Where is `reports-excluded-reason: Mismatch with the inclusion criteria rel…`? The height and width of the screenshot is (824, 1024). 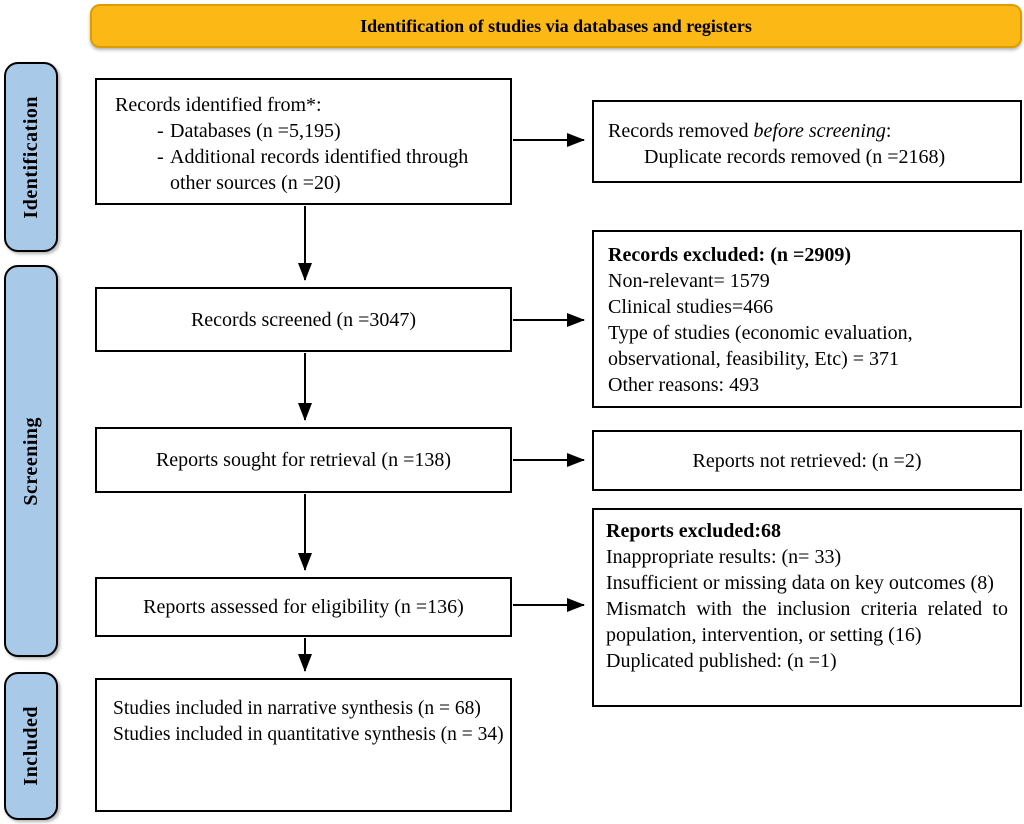
reports-excluded-reason: Mismatch with the inclusion criteria rel… is located at coordinates (807, 622).